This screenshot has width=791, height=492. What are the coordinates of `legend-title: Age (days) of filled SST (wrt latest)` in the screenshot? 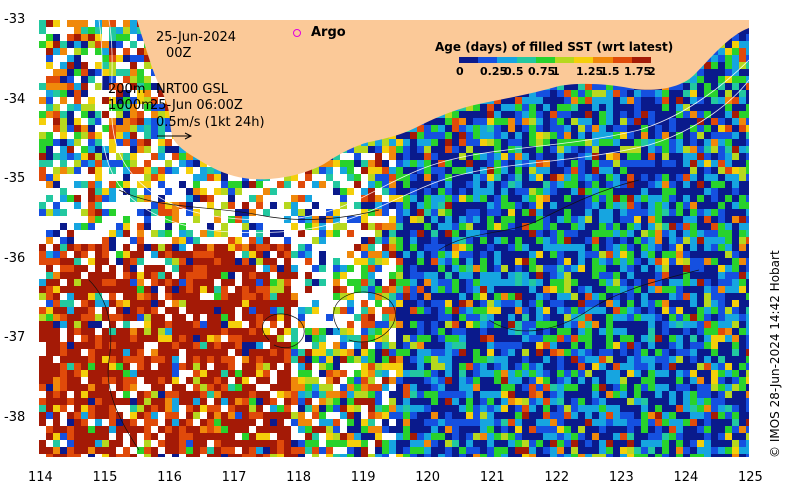 It's located at (554, 47).